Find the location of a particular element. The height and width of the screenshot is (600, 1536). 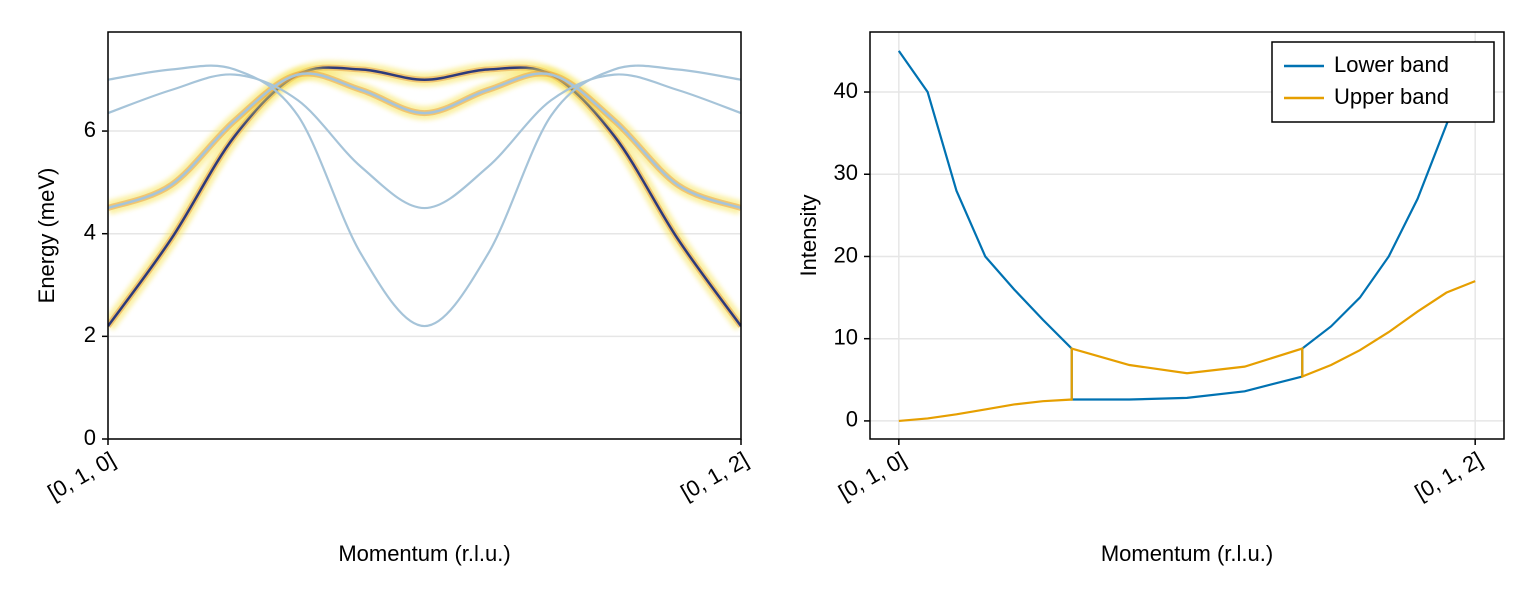

y-tick-label: 2 is located at coordinates (90, 334).